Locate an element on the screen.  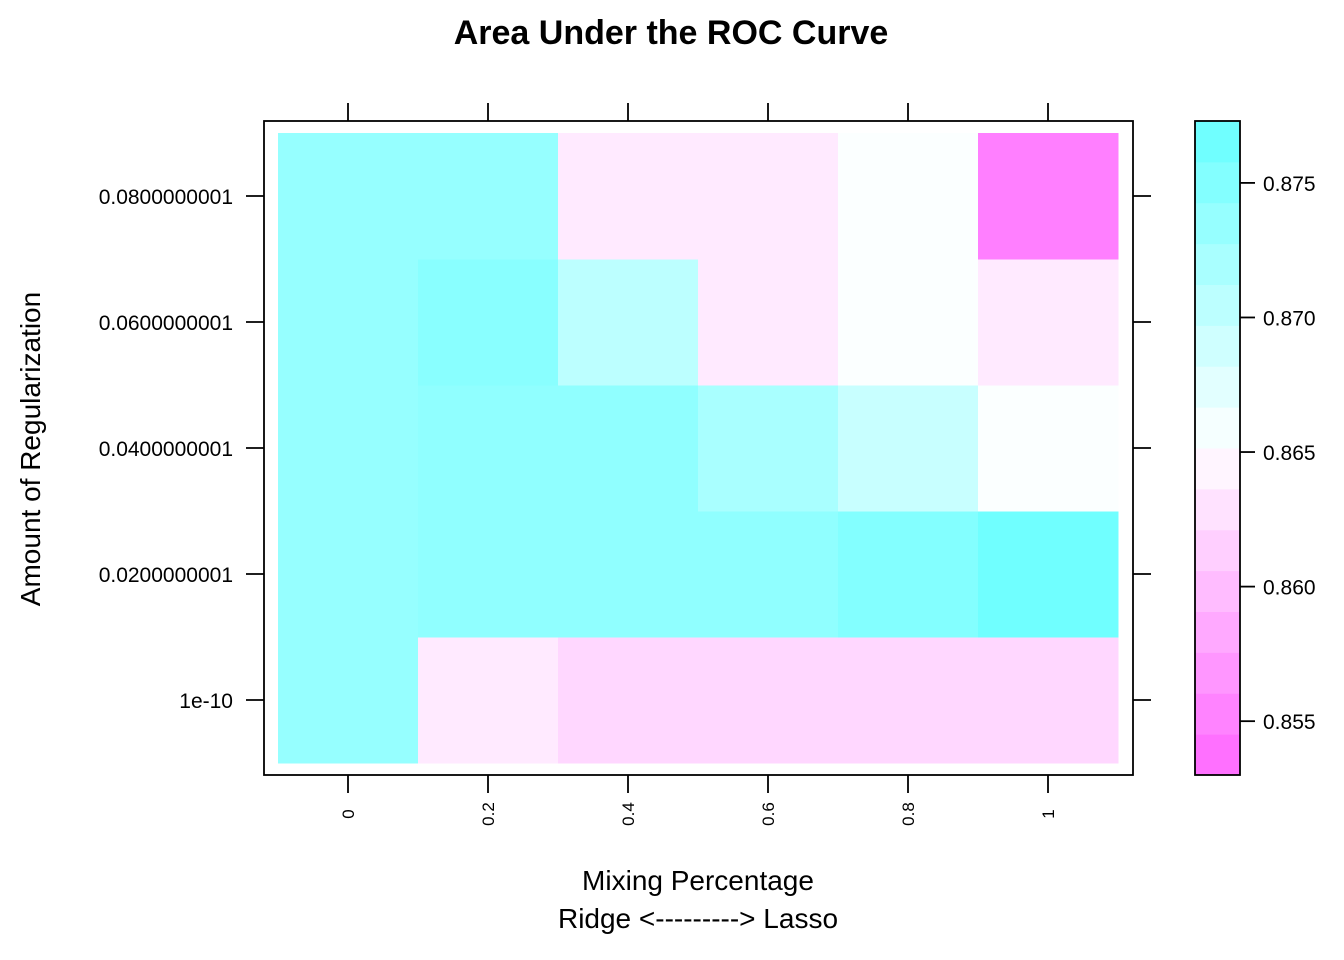
y-tick-label: 0.0400000001 is located at coordinates (166, 449).